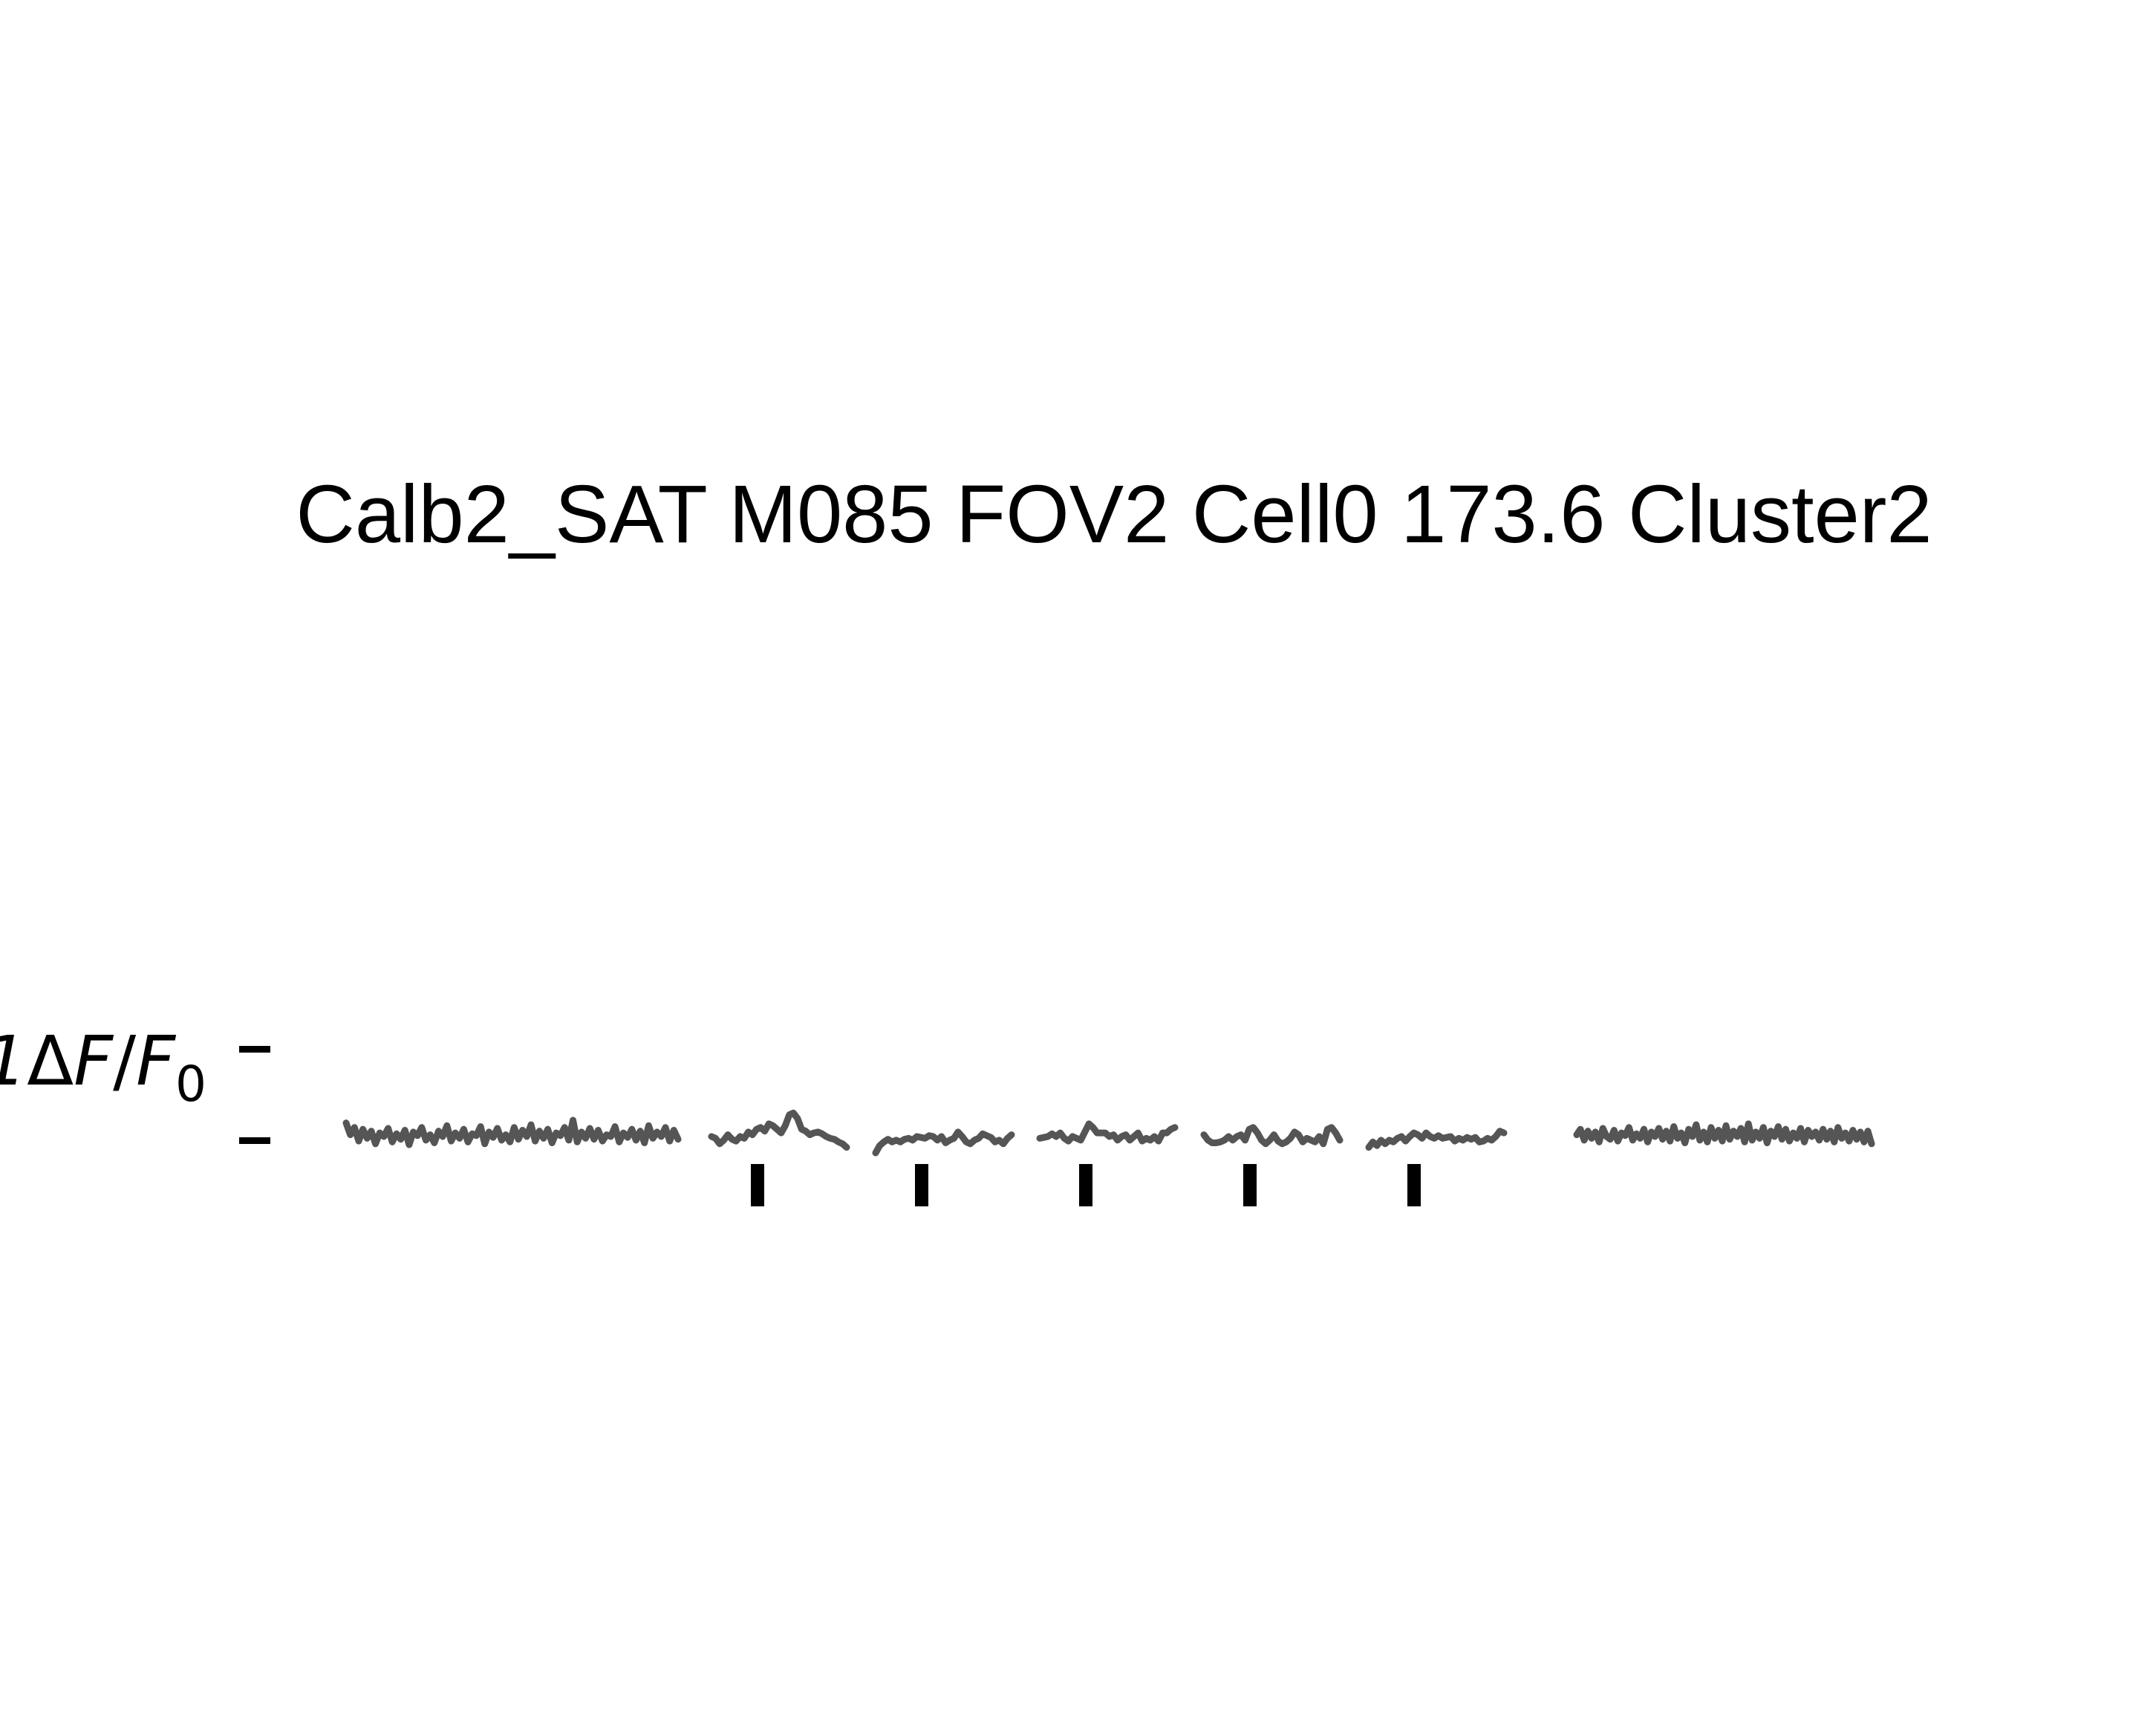 This screenshot has height=1736, width=2156. Describe the element at coordinates (156, 1061) in the screenshot. I see `scale-bar-label-f0: F` at that location.